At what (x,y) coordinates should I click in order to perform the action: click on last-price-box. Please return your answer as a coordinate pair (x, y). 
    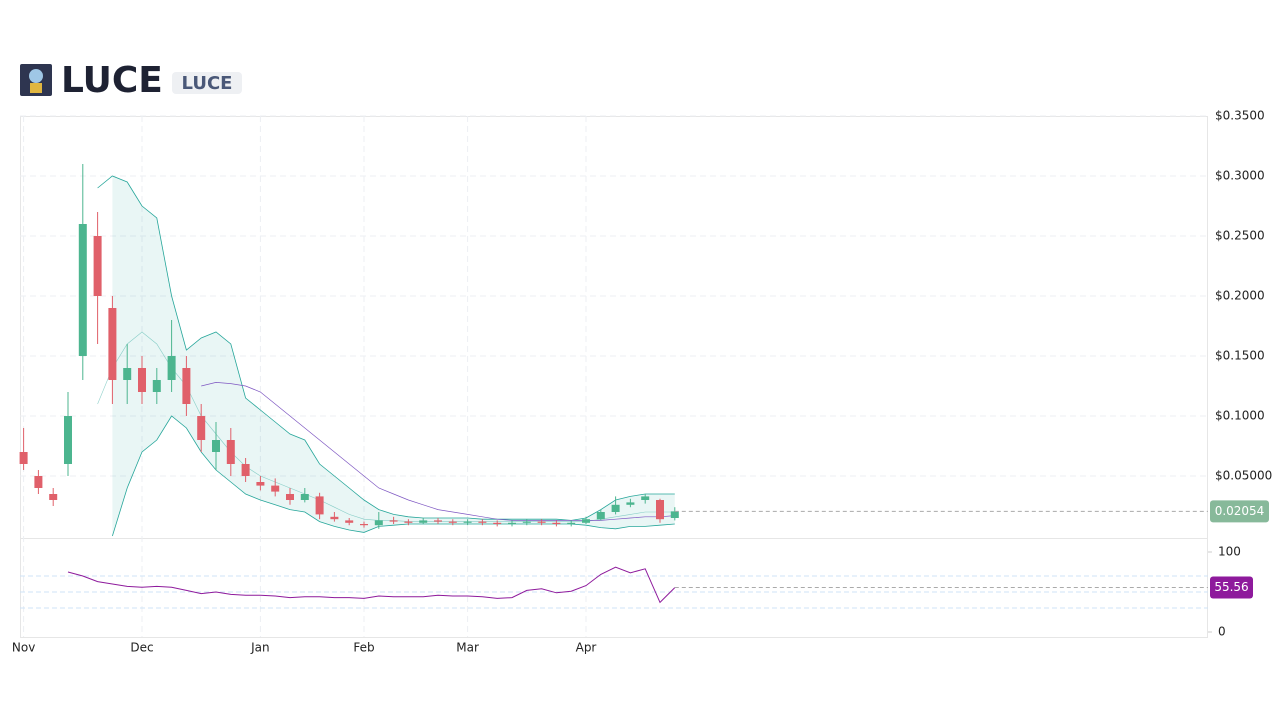
    Looking at the image, I should click on (1239, 511).